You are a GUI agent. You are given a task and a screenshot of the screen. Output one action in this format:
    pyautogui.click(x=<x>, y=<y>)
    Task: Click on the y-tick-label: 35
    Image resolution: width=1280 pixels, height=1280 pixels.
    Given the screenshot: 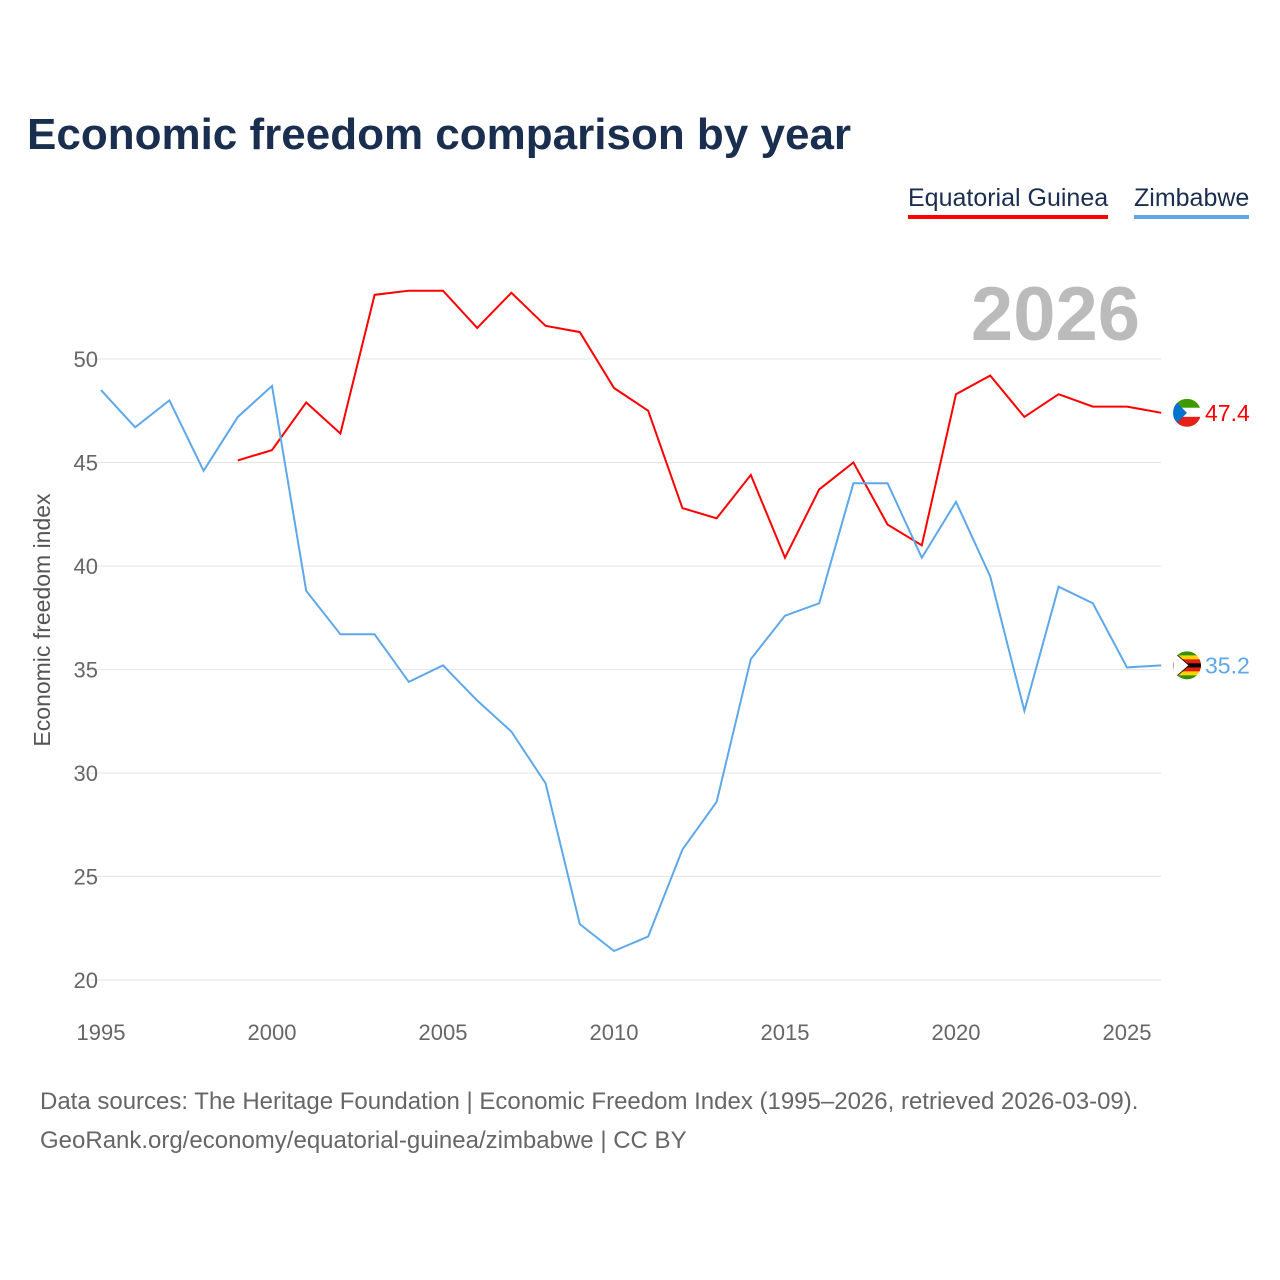 What is the action you would take?
    pyautogui.click(x=86, y=670)
    